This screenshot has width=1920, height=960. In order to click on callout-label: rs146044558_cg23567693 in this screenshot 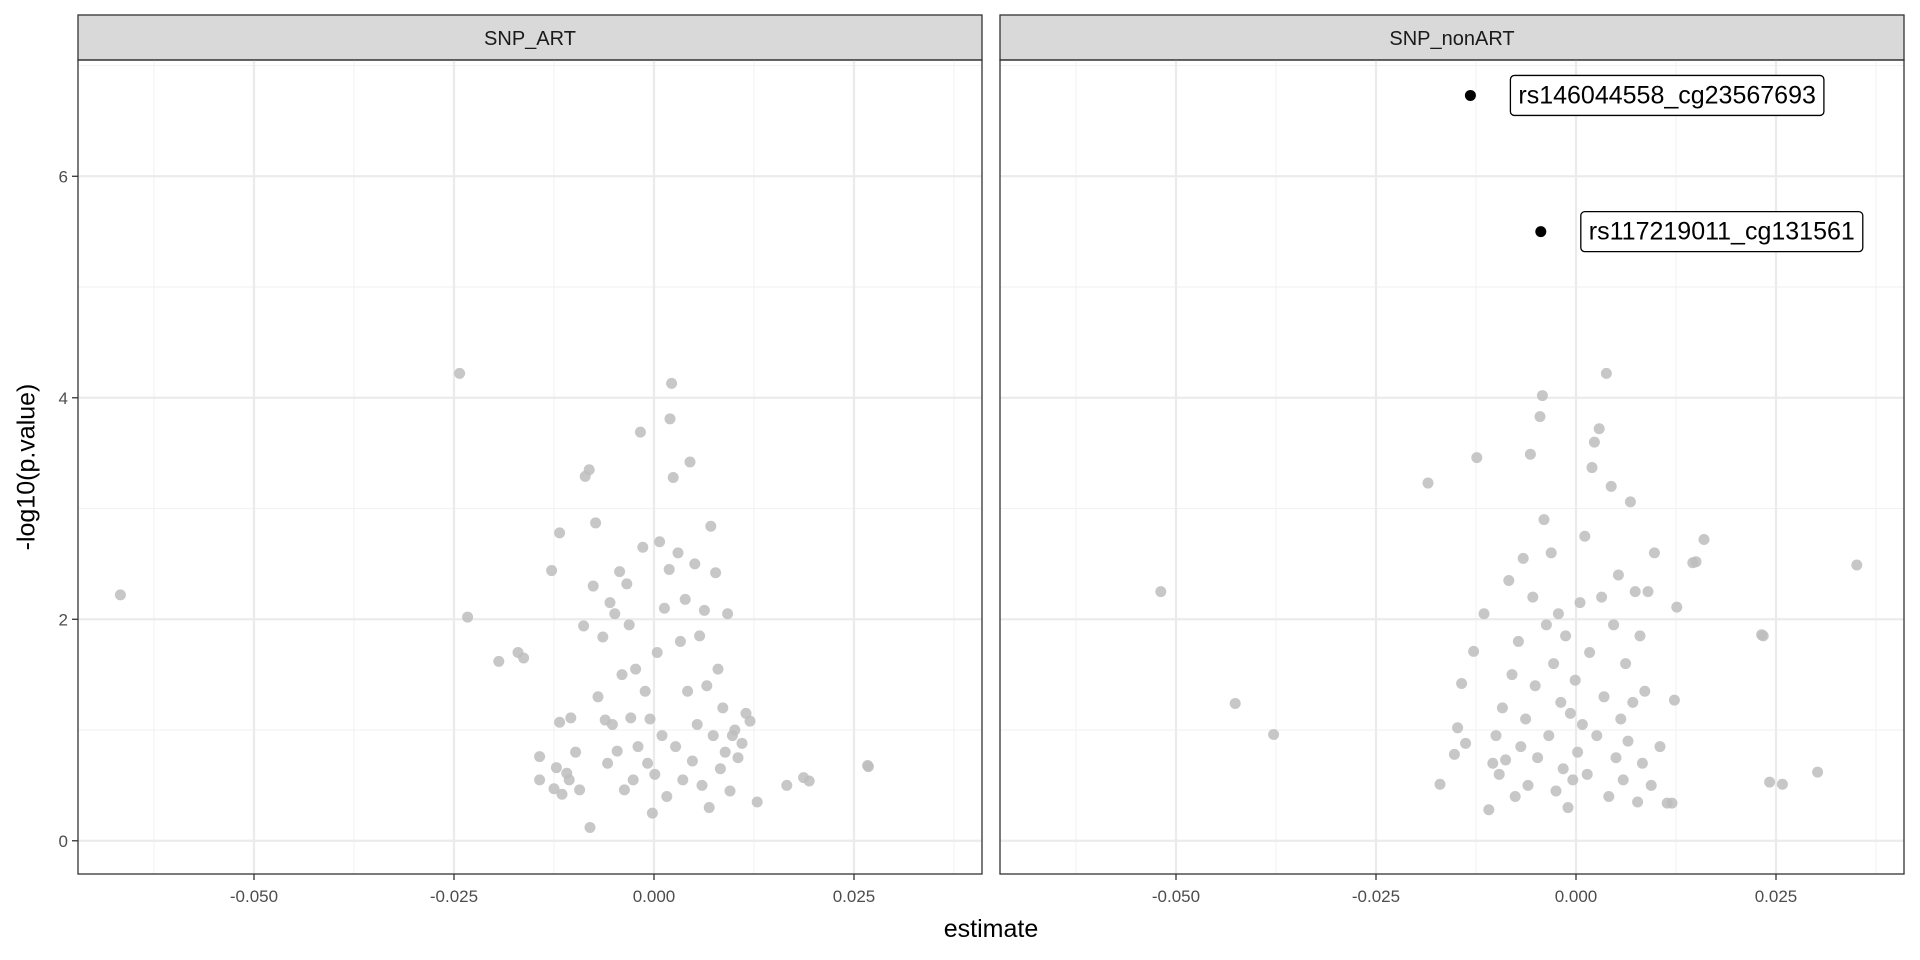, I will do `click(1667, 95)`.